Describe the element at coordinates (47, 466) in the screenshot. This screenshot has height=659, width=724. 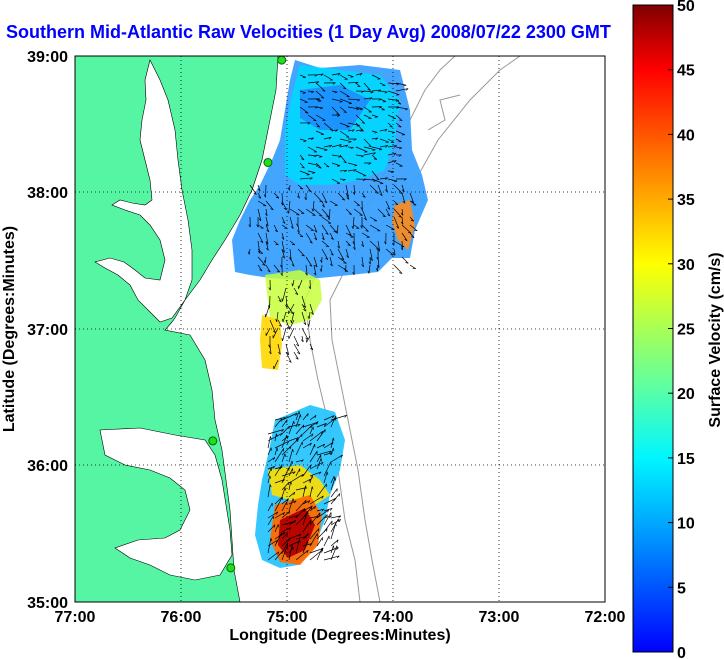
I see `y-tick-label: 36:00` at that location.